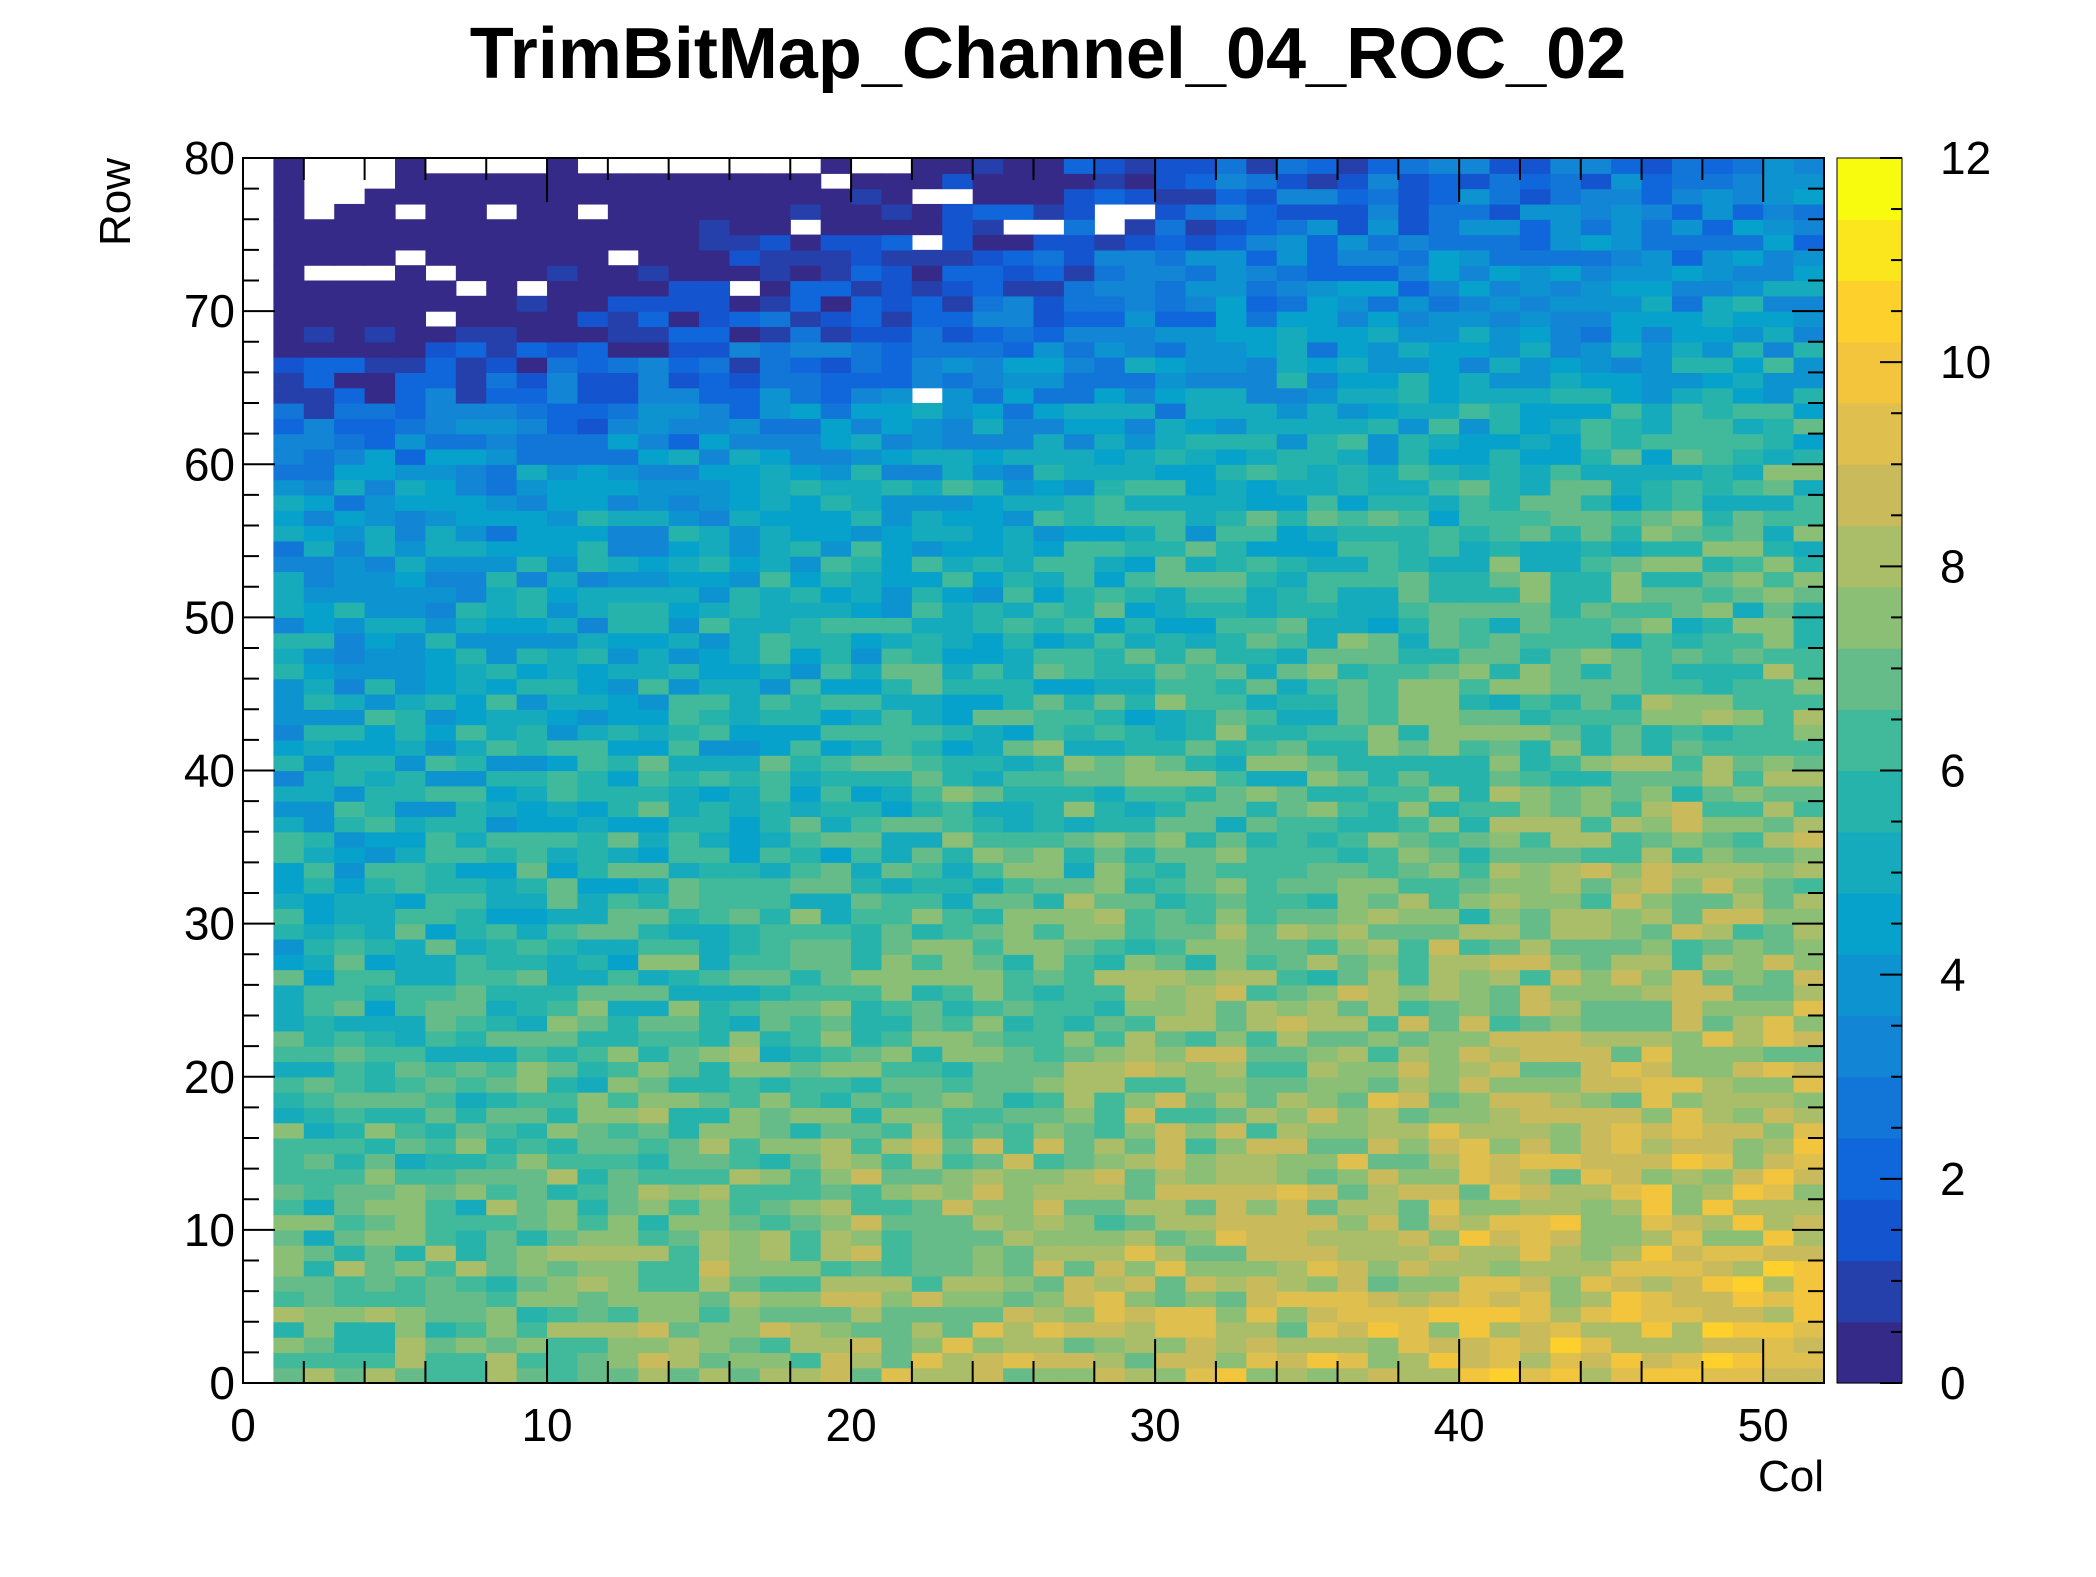  Describe the element at coordinates (850, 1425) in the screenshot. I see `x-tick-label: 20` at that location.